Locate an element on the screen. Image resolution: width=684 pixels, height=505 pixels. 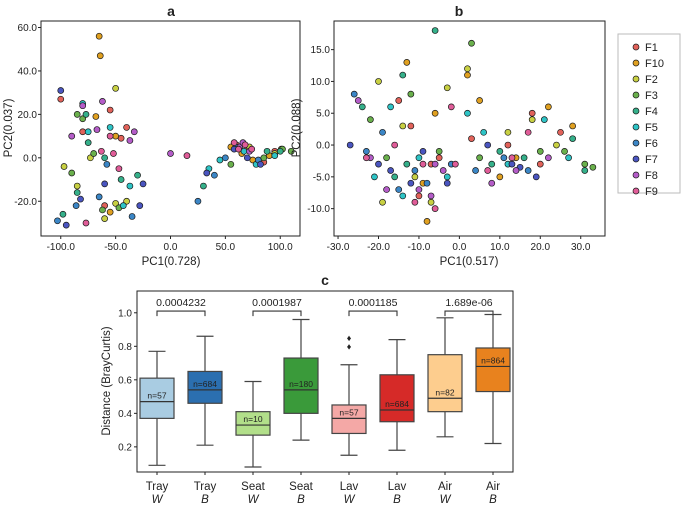
n-label: n=57 is located at coordinates (348, 412).